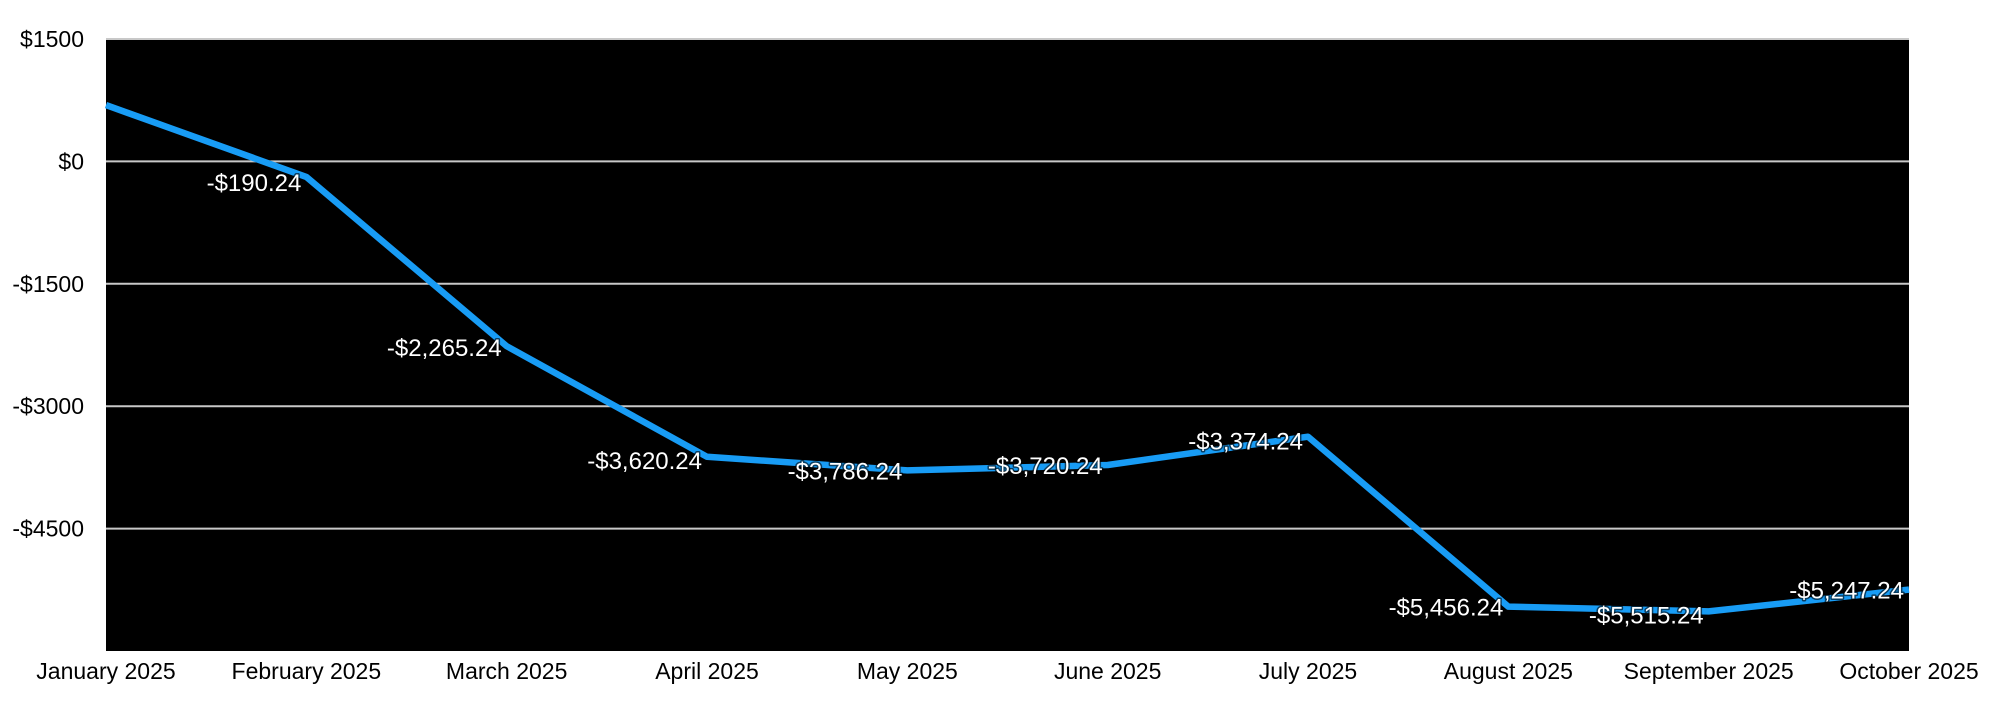 The height and width of the screenshot is (712, 1992). I want to click on data-point-label: -$5,456.24, so click(1446, 608).